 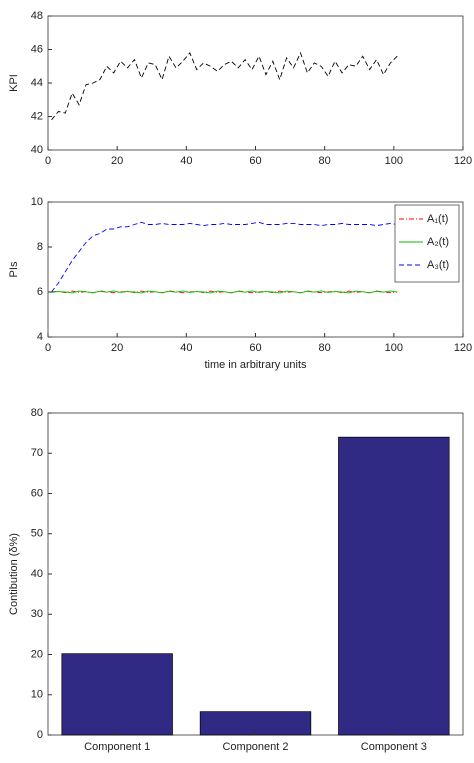 What do you see at coordinates (14, 269) in the screenshot?
I see `y-axis-label: PIs` at bounding box center [14, 269].